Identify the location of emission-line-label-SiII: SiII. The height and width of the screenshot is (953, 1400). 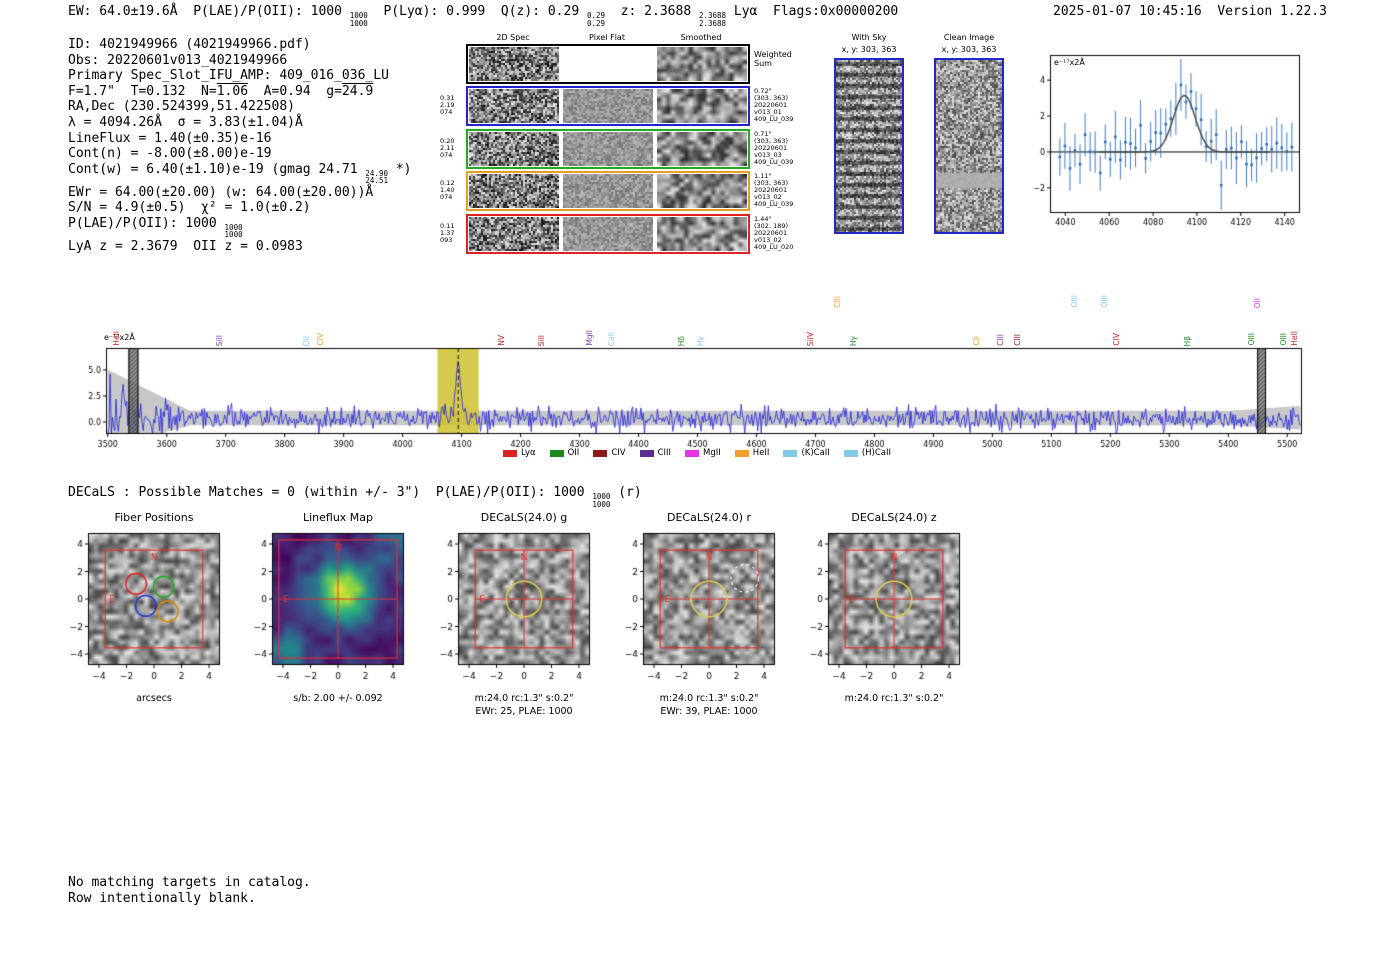
(219, 340).